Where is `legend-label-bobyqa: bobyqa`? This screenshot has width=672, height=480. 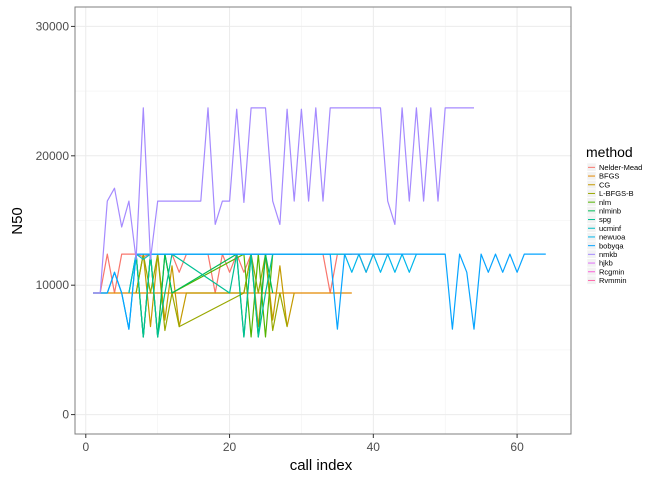 legend-label-bobyqa: bobyqa is located at coordinates (611, 245).